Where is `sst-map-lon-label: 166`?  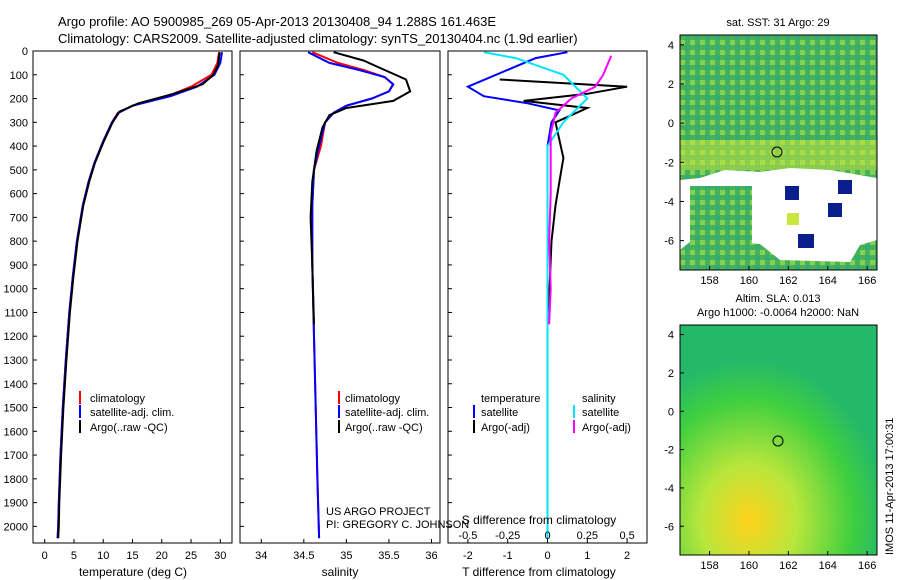 sst-map-lon-label: 166 is located at coordinates (867, 281).